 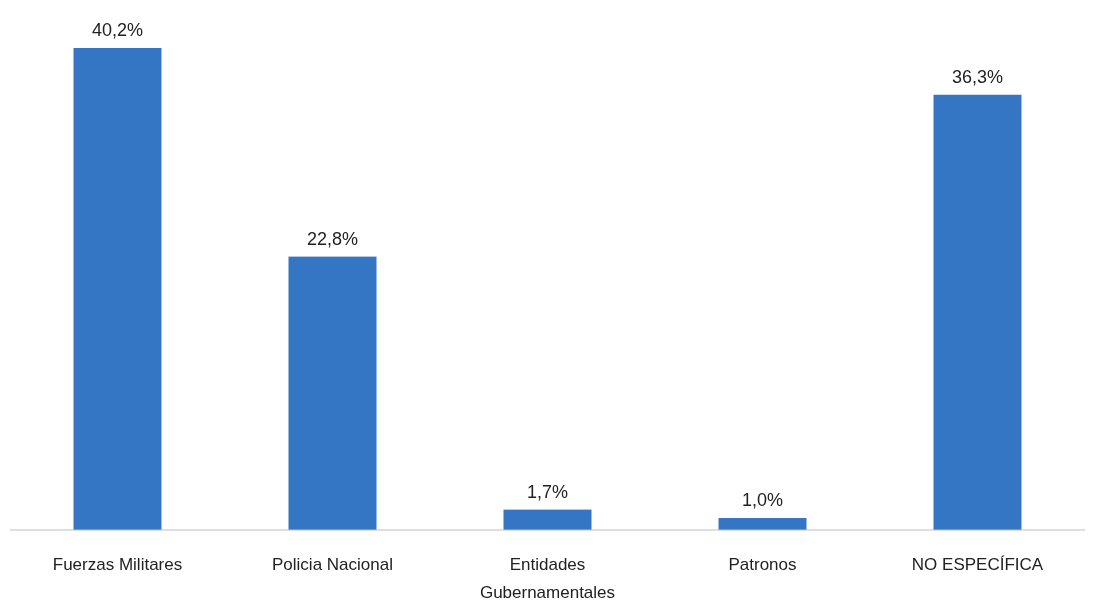 What do you see at coordinates (332, 238) in the screenshot?
I see `data-label: 22,8%` at bounding box center [332, 238].